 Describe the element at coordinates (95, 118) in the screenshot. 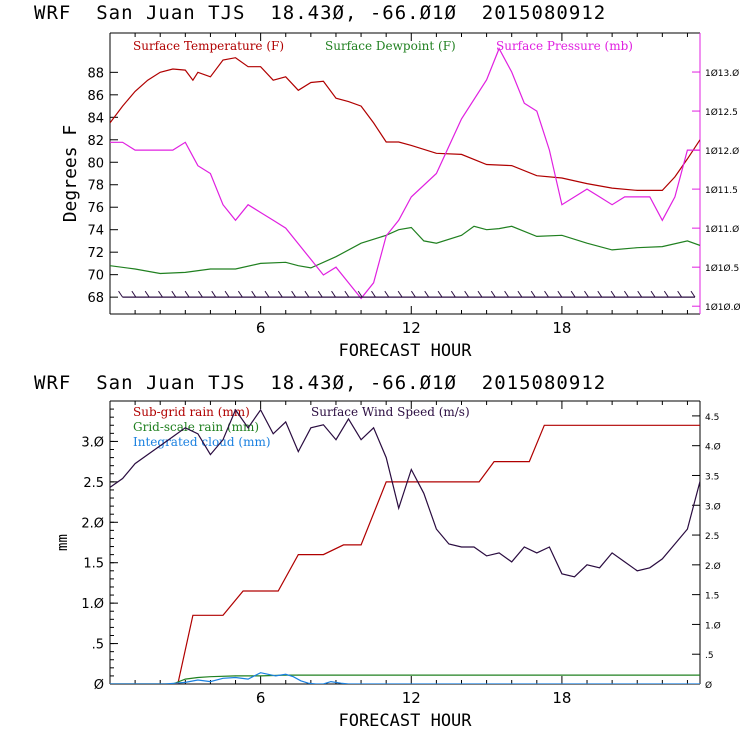

I see `chart1-y-tick-label: 84` at that location.